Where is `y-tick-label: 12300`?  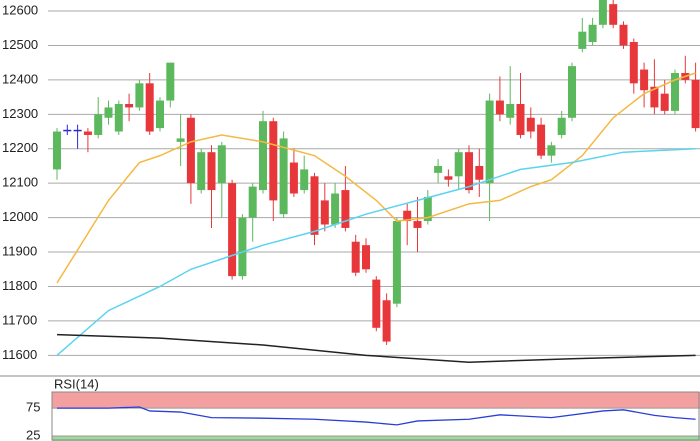
y-tick-label: 12300 is located at coordinates (20, 113).